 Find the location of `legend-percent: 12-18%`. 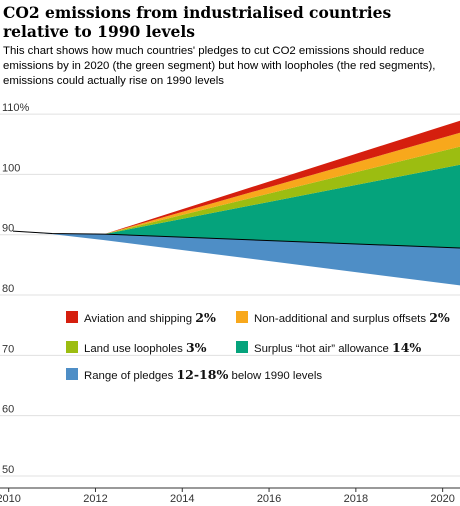

legend-percent: 12-18% is located at coordinates (202, 374).